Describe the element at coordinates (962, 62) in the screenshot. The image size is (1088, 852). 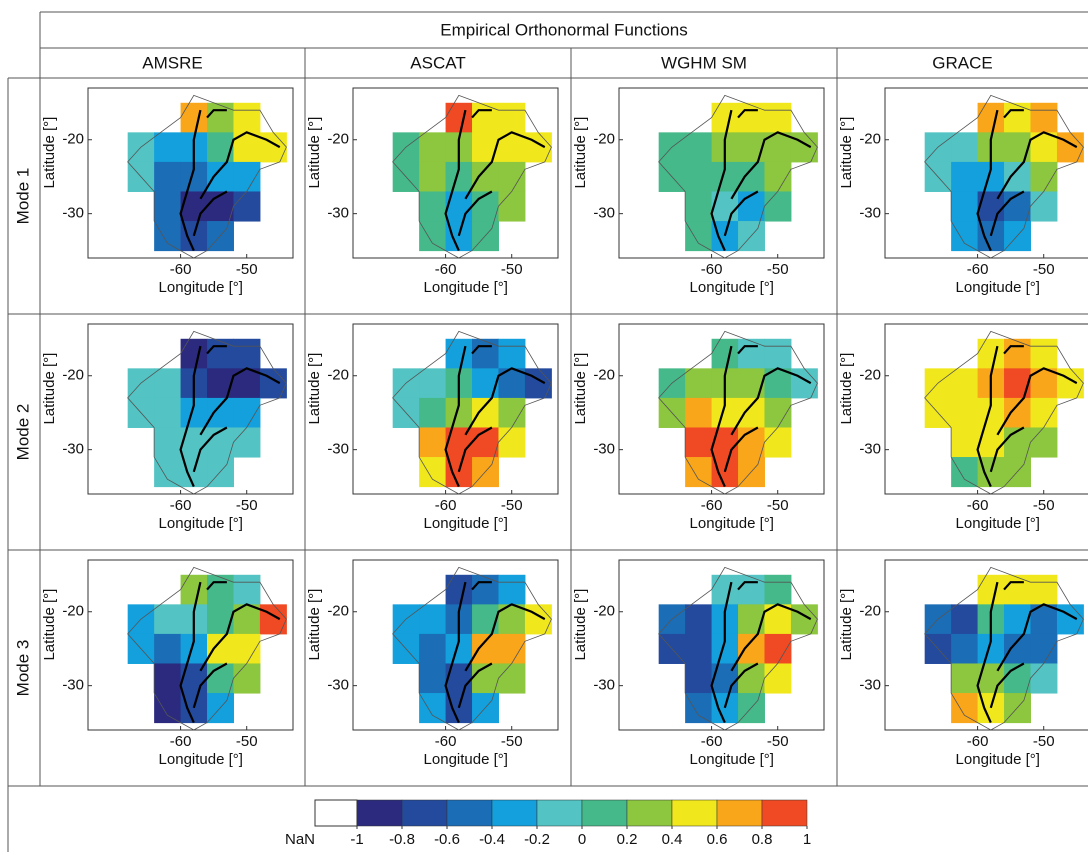
I see `column-header: GRACE` at that location.